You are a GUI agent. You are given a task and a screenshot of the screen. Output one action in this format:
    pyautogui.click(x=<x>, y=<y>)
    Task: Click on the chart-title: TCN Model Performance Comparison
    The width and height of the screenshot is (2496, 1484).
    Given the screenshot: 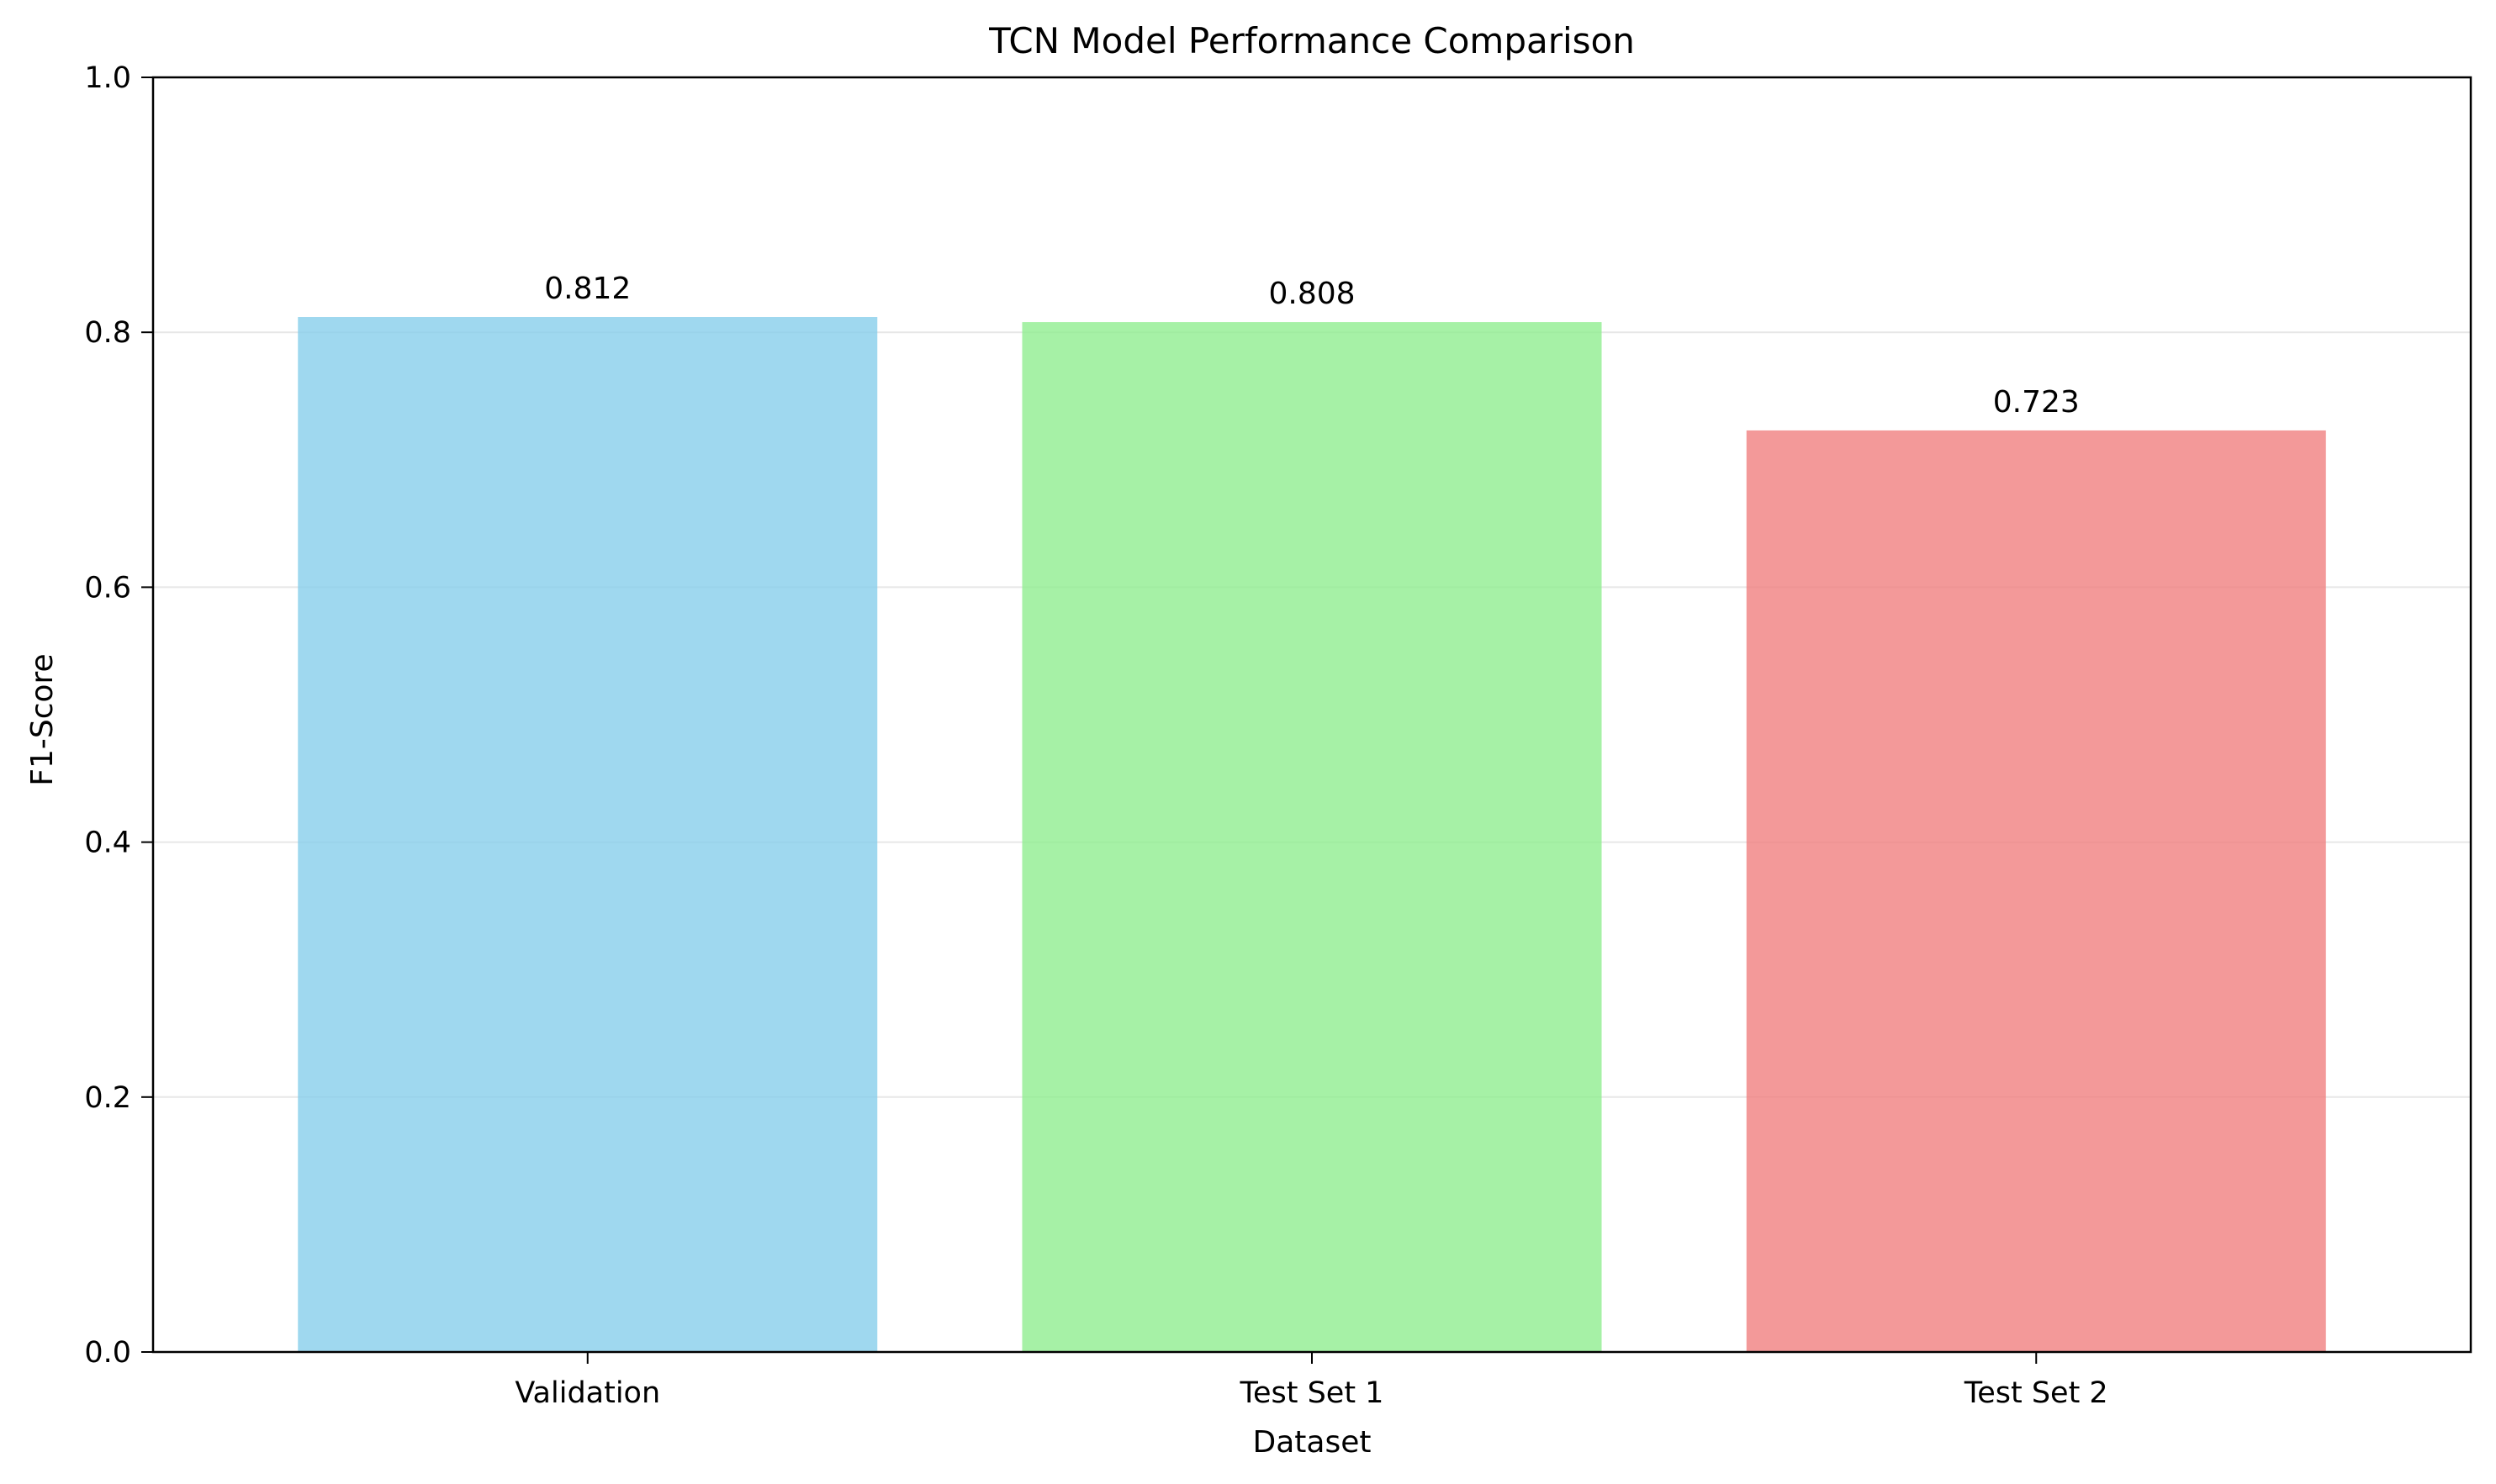 What is the action you would take?
    pyautogui.click(x=1311, y=40)
    